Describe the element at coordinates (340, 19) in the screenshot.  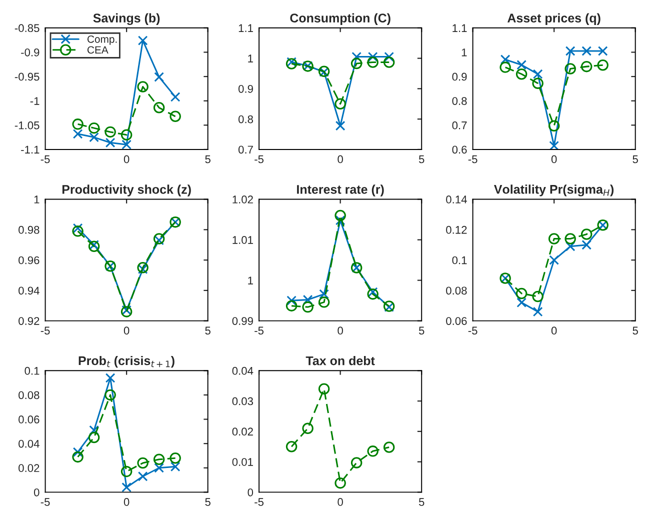
I see `chart-title: Consumption (C)` at that location.